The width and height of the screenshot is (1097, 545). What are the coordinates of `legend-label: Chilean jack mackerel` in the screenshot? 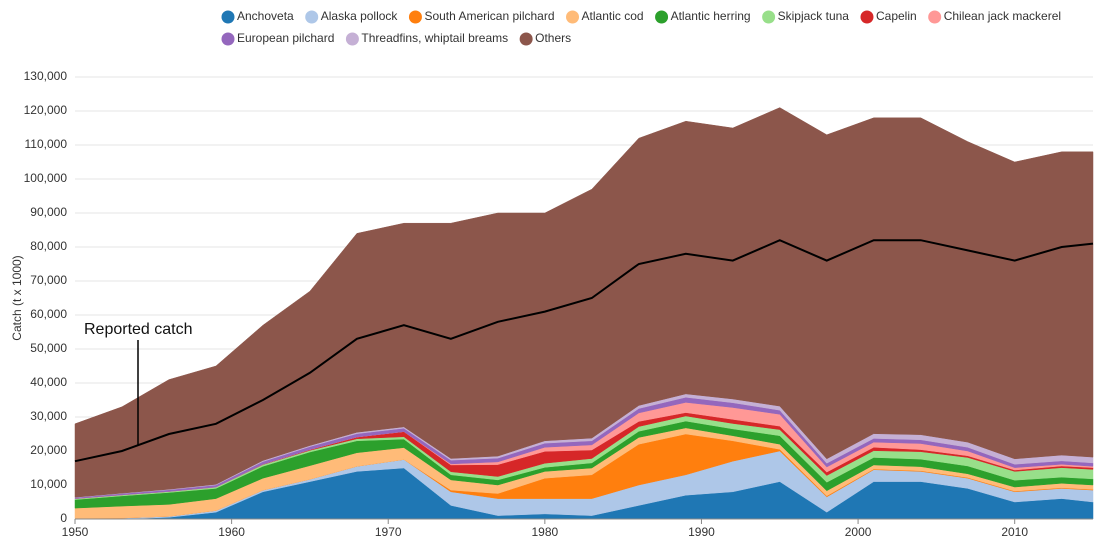 It's located at (1002, 16).